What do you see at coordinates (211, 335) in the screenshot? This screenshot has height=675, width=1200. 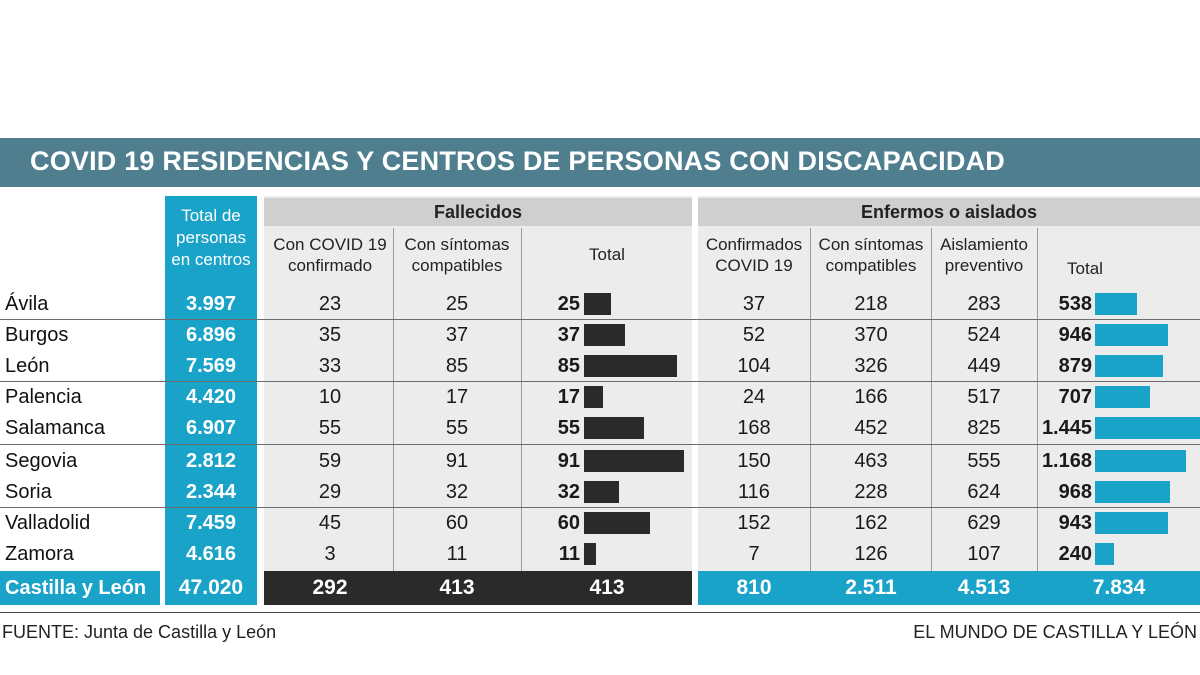 I see `total-personas-value: 6.896` at bounding box center [211, 335].